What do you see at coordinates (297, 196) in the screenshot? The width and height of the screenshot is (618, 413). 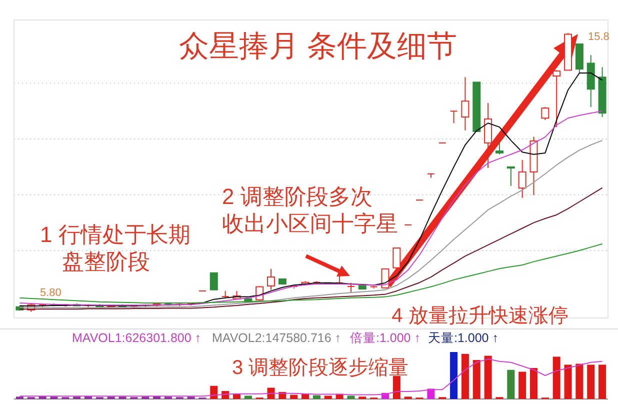 I see `annotation: 2 调整阶段多次` at bounding box center [297, 196].